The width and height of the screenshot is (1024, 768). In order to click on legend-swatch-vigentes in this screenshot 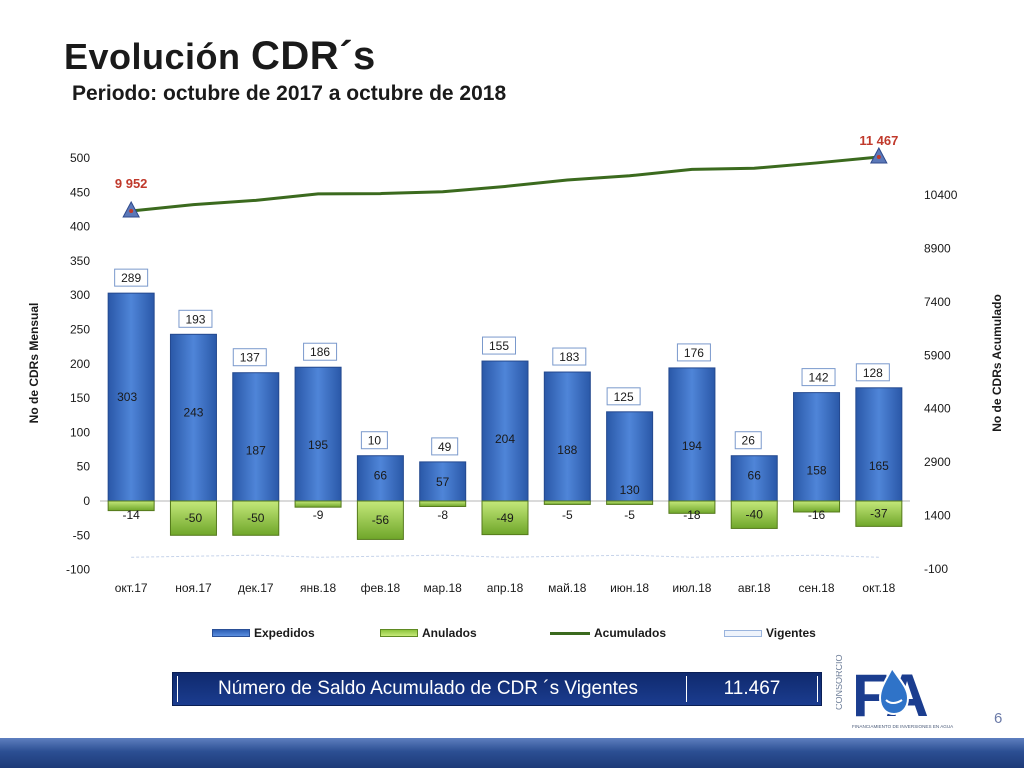, I will do `click(743, 633)`.